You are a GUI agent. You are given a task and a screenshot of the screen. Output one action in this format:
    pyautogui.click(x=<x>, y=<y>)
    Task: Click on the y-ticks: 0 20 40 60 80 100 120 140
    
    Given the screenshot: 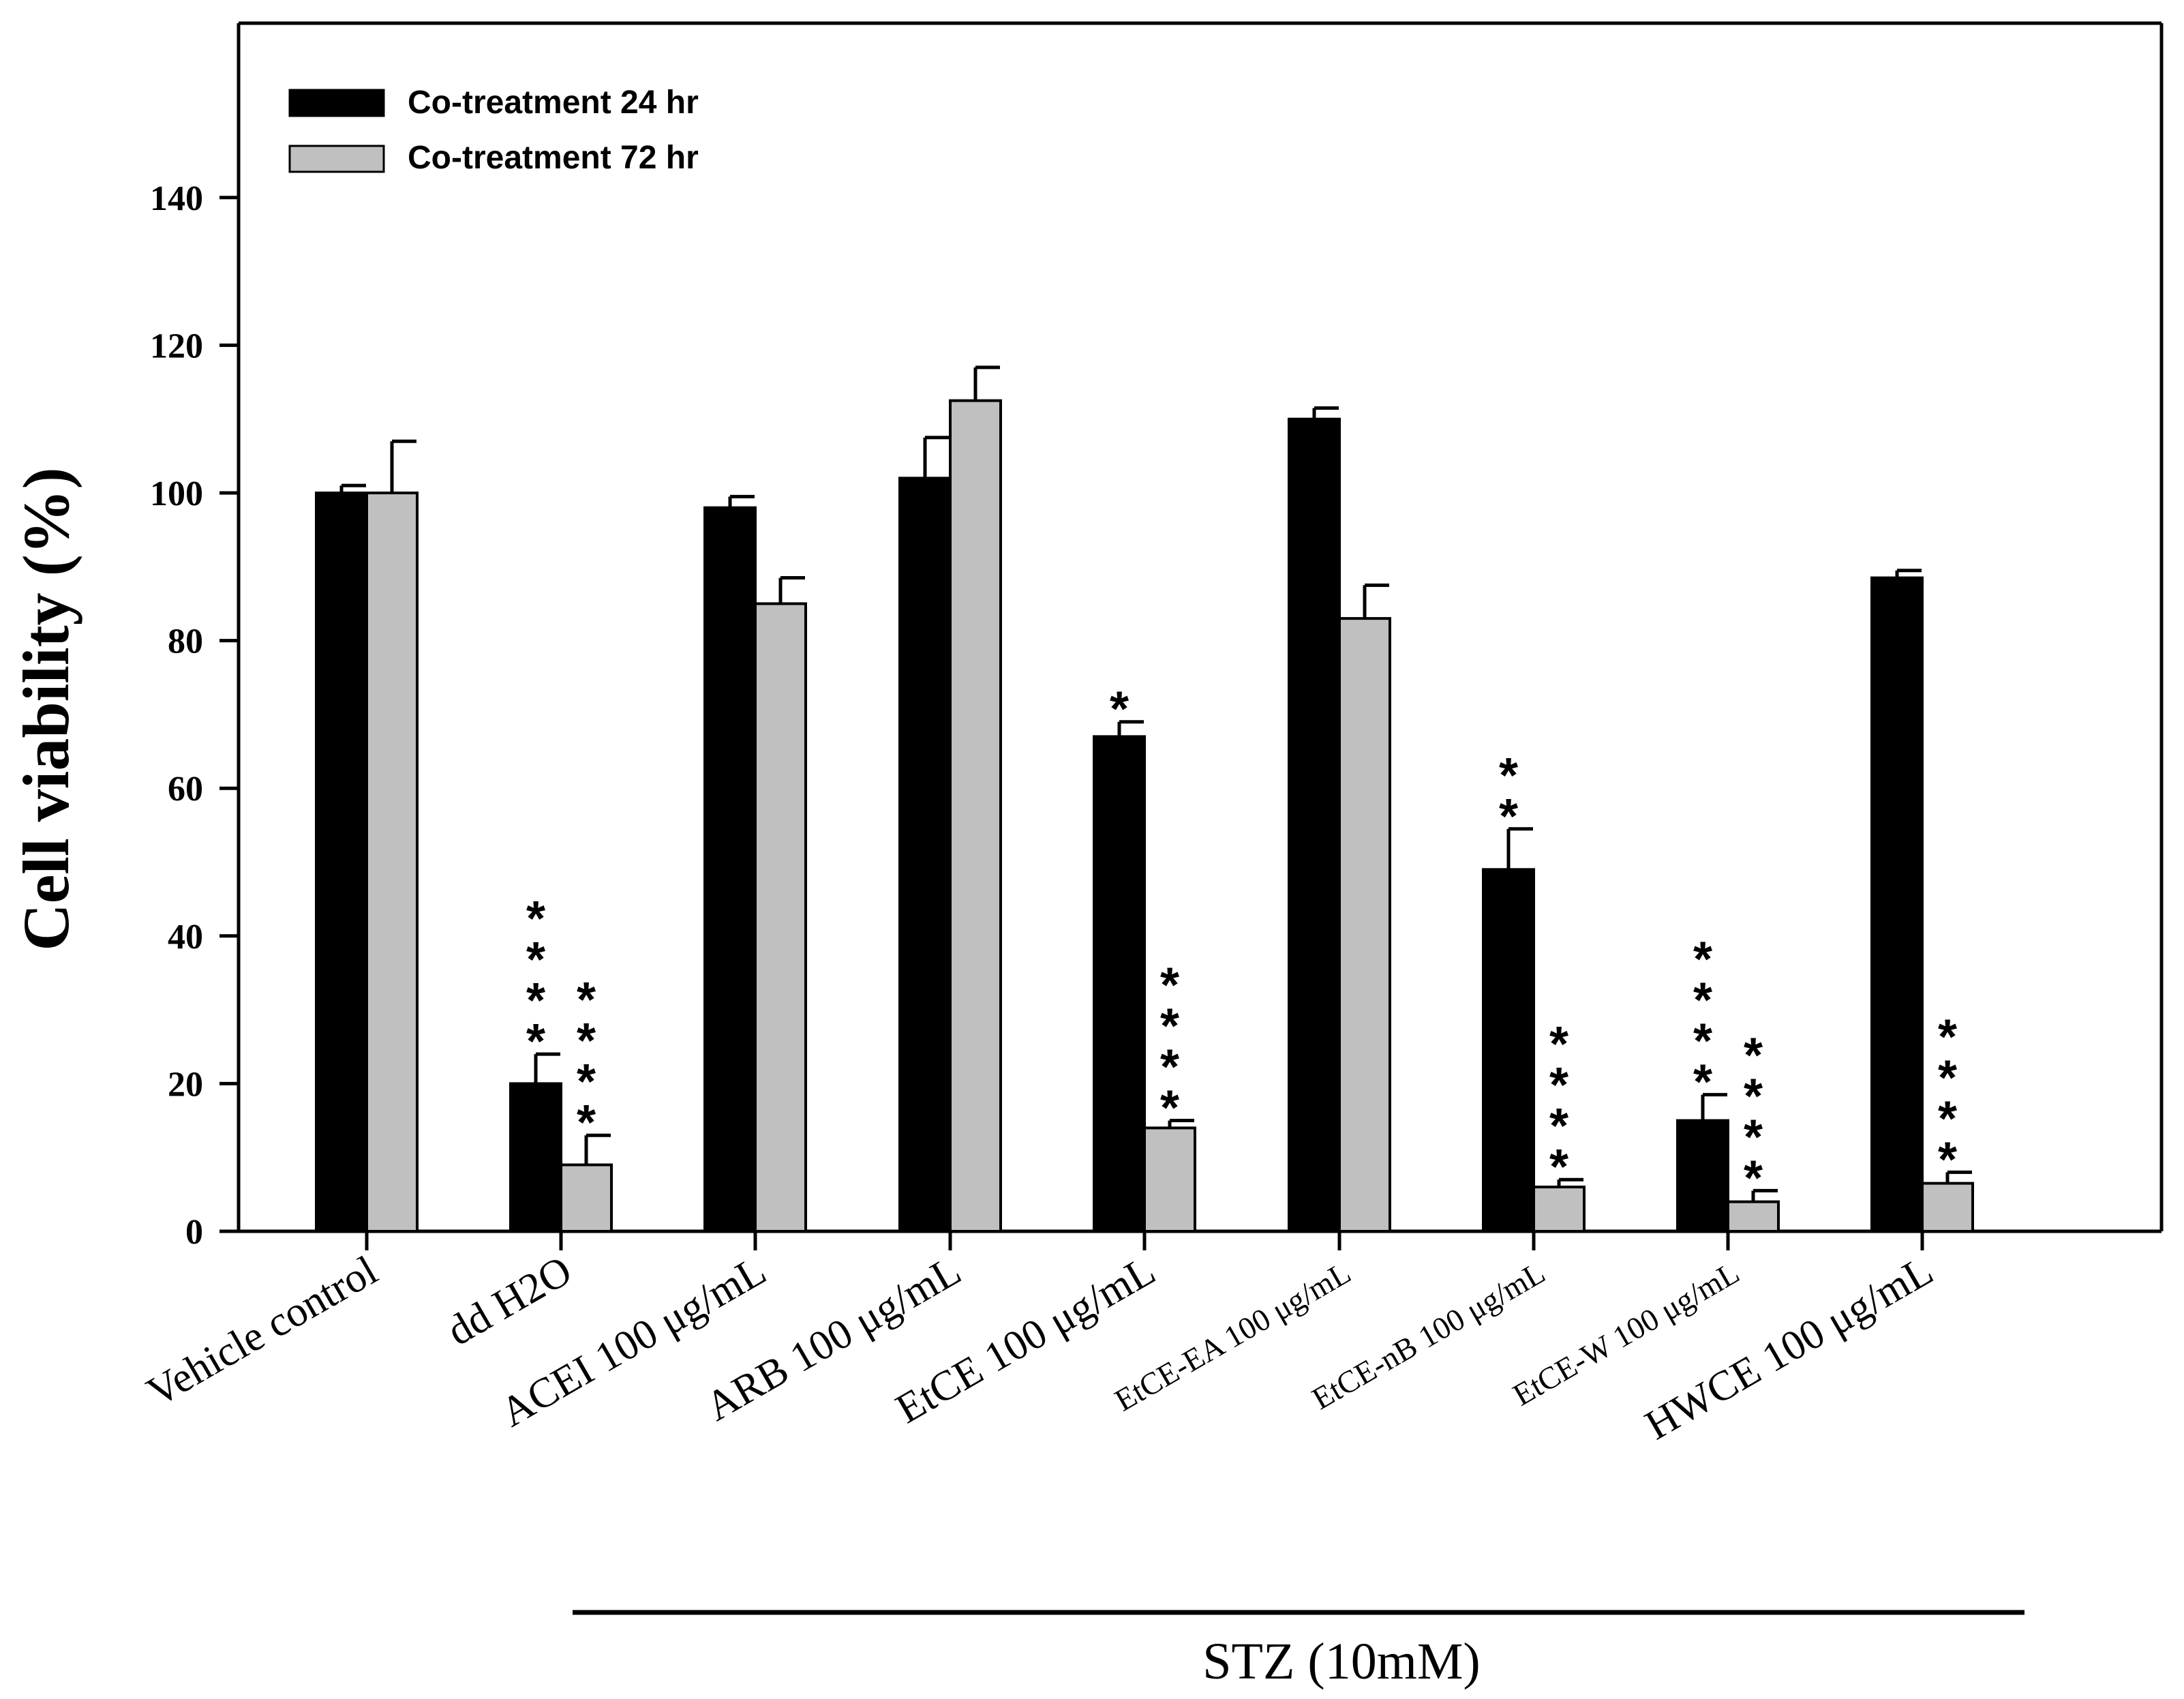 What is the action you would take?
    pyautogui.click(x=194, y=716)
    